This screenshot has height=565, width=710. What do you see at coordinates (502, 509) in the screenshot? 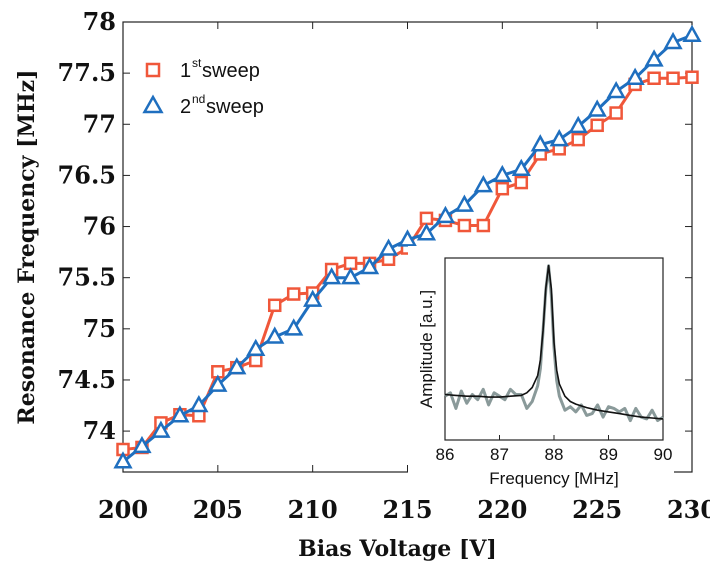
I see `x-tick-label: 220` at bounding box center [502, 509].